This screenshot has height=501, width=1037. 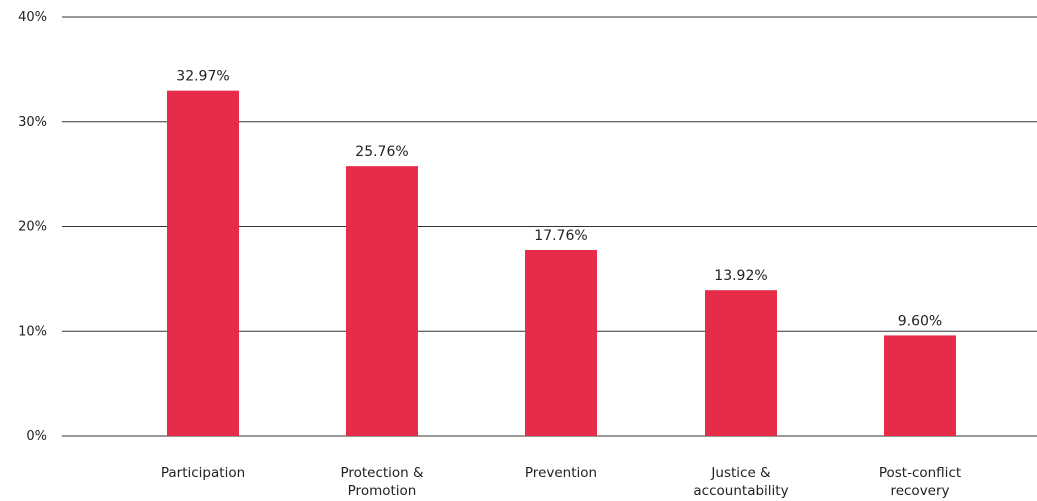 What do you see at coordinates (382, 482) in the screenshot?
I see `x-category-label: Protection & Promotion` at bounding box center [382, 482].